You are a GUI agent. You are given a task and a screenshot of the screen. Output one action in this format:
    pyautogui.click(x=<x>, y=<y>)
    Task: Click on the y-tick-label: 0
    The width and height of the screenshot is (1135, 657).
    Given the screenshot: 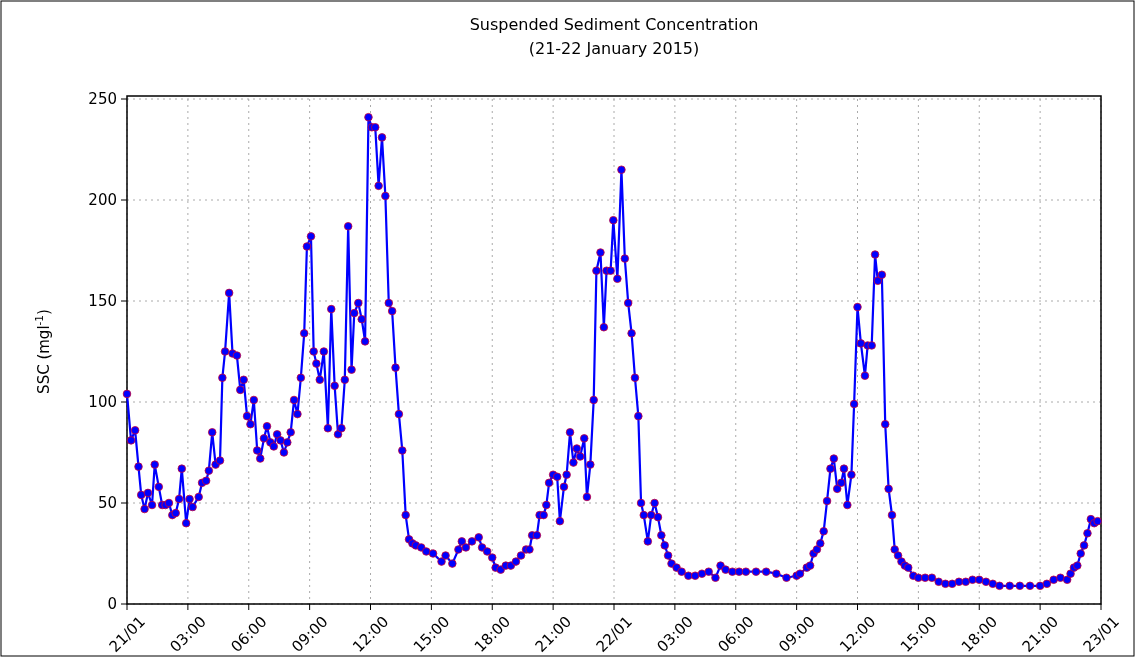 What is the action you would take?
    pyautogui.click(x=112, y=604)
    